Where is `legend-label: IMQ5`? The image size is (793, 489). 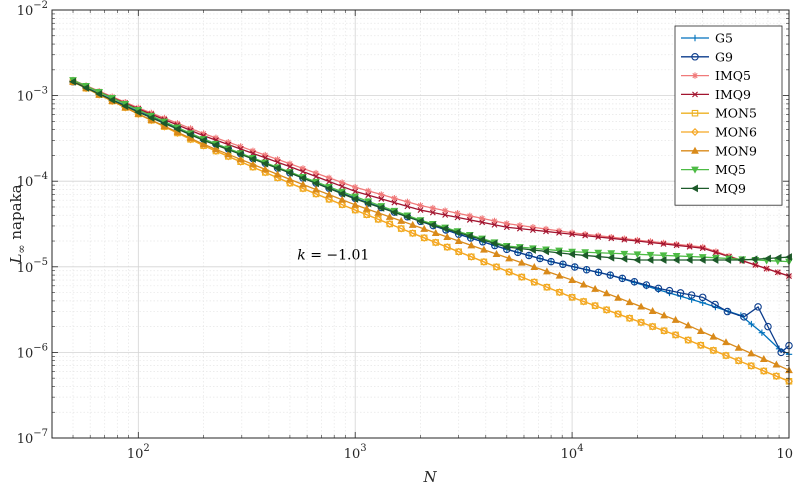
legend-label: IMQ5 is located at coordinates (733, 75).